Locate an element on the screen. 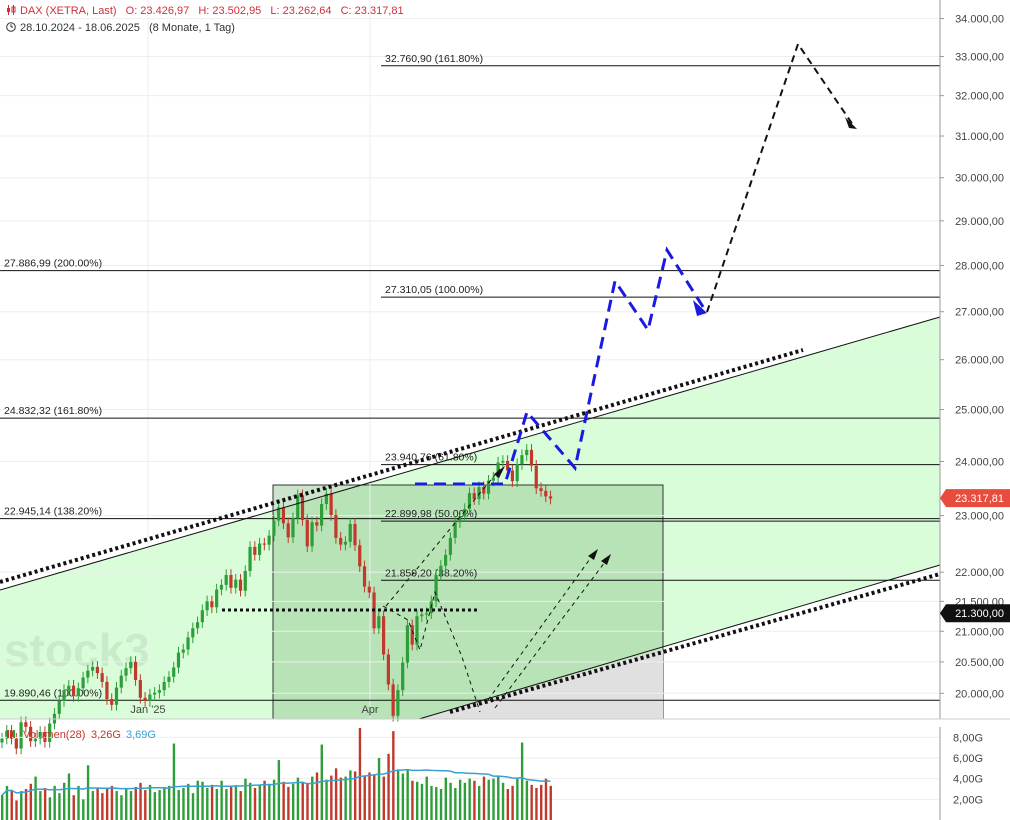 This screenshot has width=1010, height=820. fib-level-label: 32.760,90 (161.80%) is located at coordinates (434, 59).